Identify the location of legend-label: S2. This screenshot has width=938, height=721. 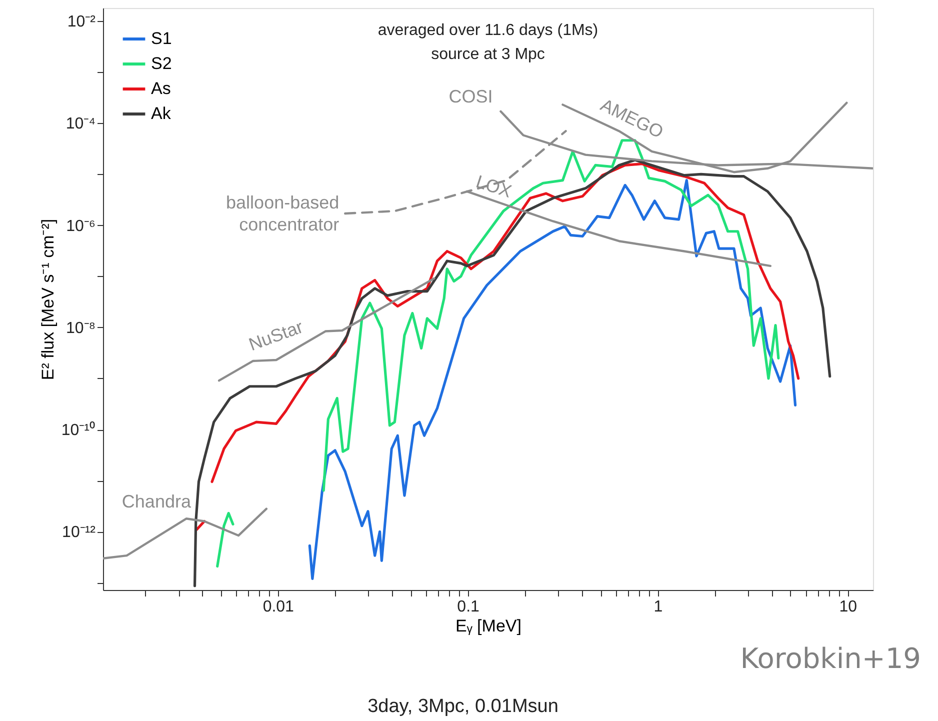
(161, 63).